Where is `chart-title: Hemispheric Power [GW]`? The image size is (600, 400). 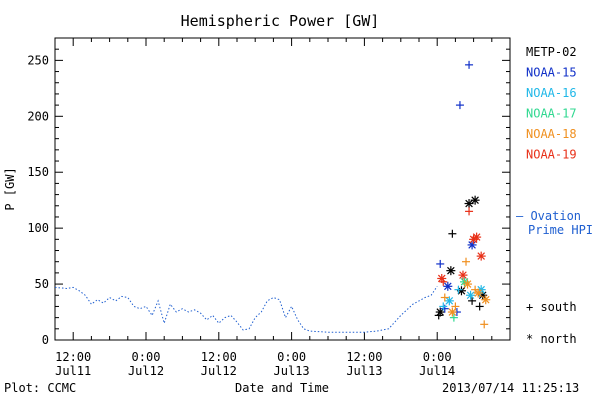 chart-title: Hemispheric Power [GW] is located at coordinates (280, 21).